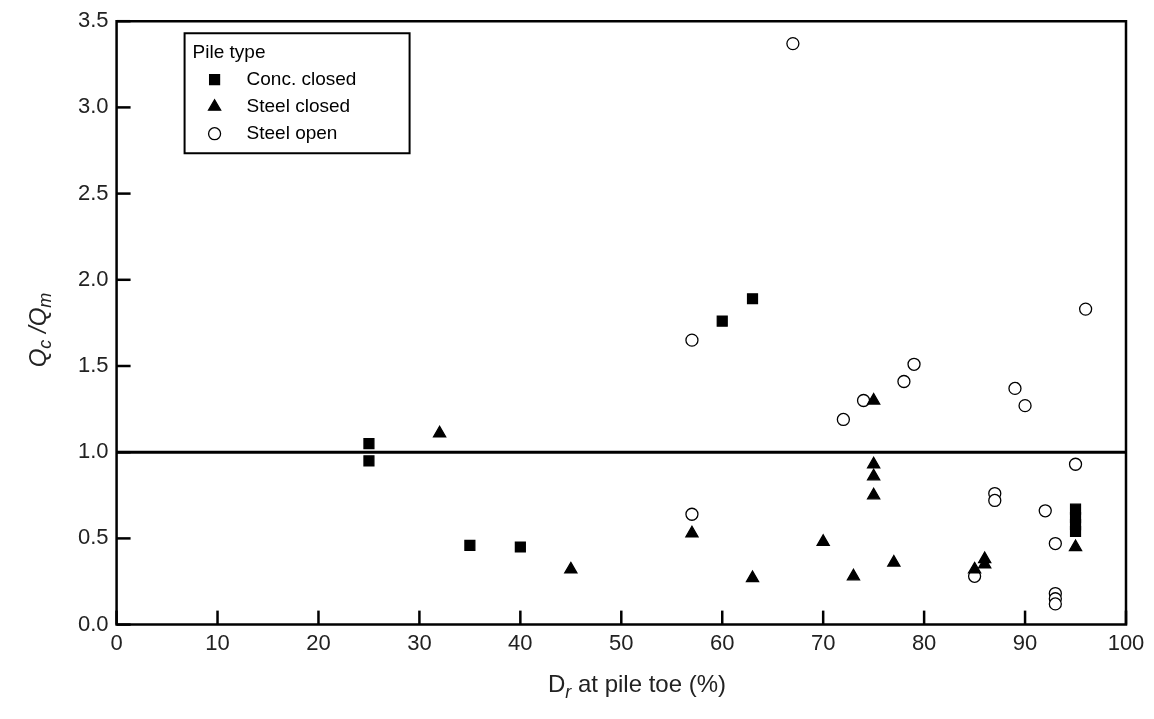  Describe the element at coordinates (520, 642) in the screenshot. I see `x-tick-label: 40` at that location.